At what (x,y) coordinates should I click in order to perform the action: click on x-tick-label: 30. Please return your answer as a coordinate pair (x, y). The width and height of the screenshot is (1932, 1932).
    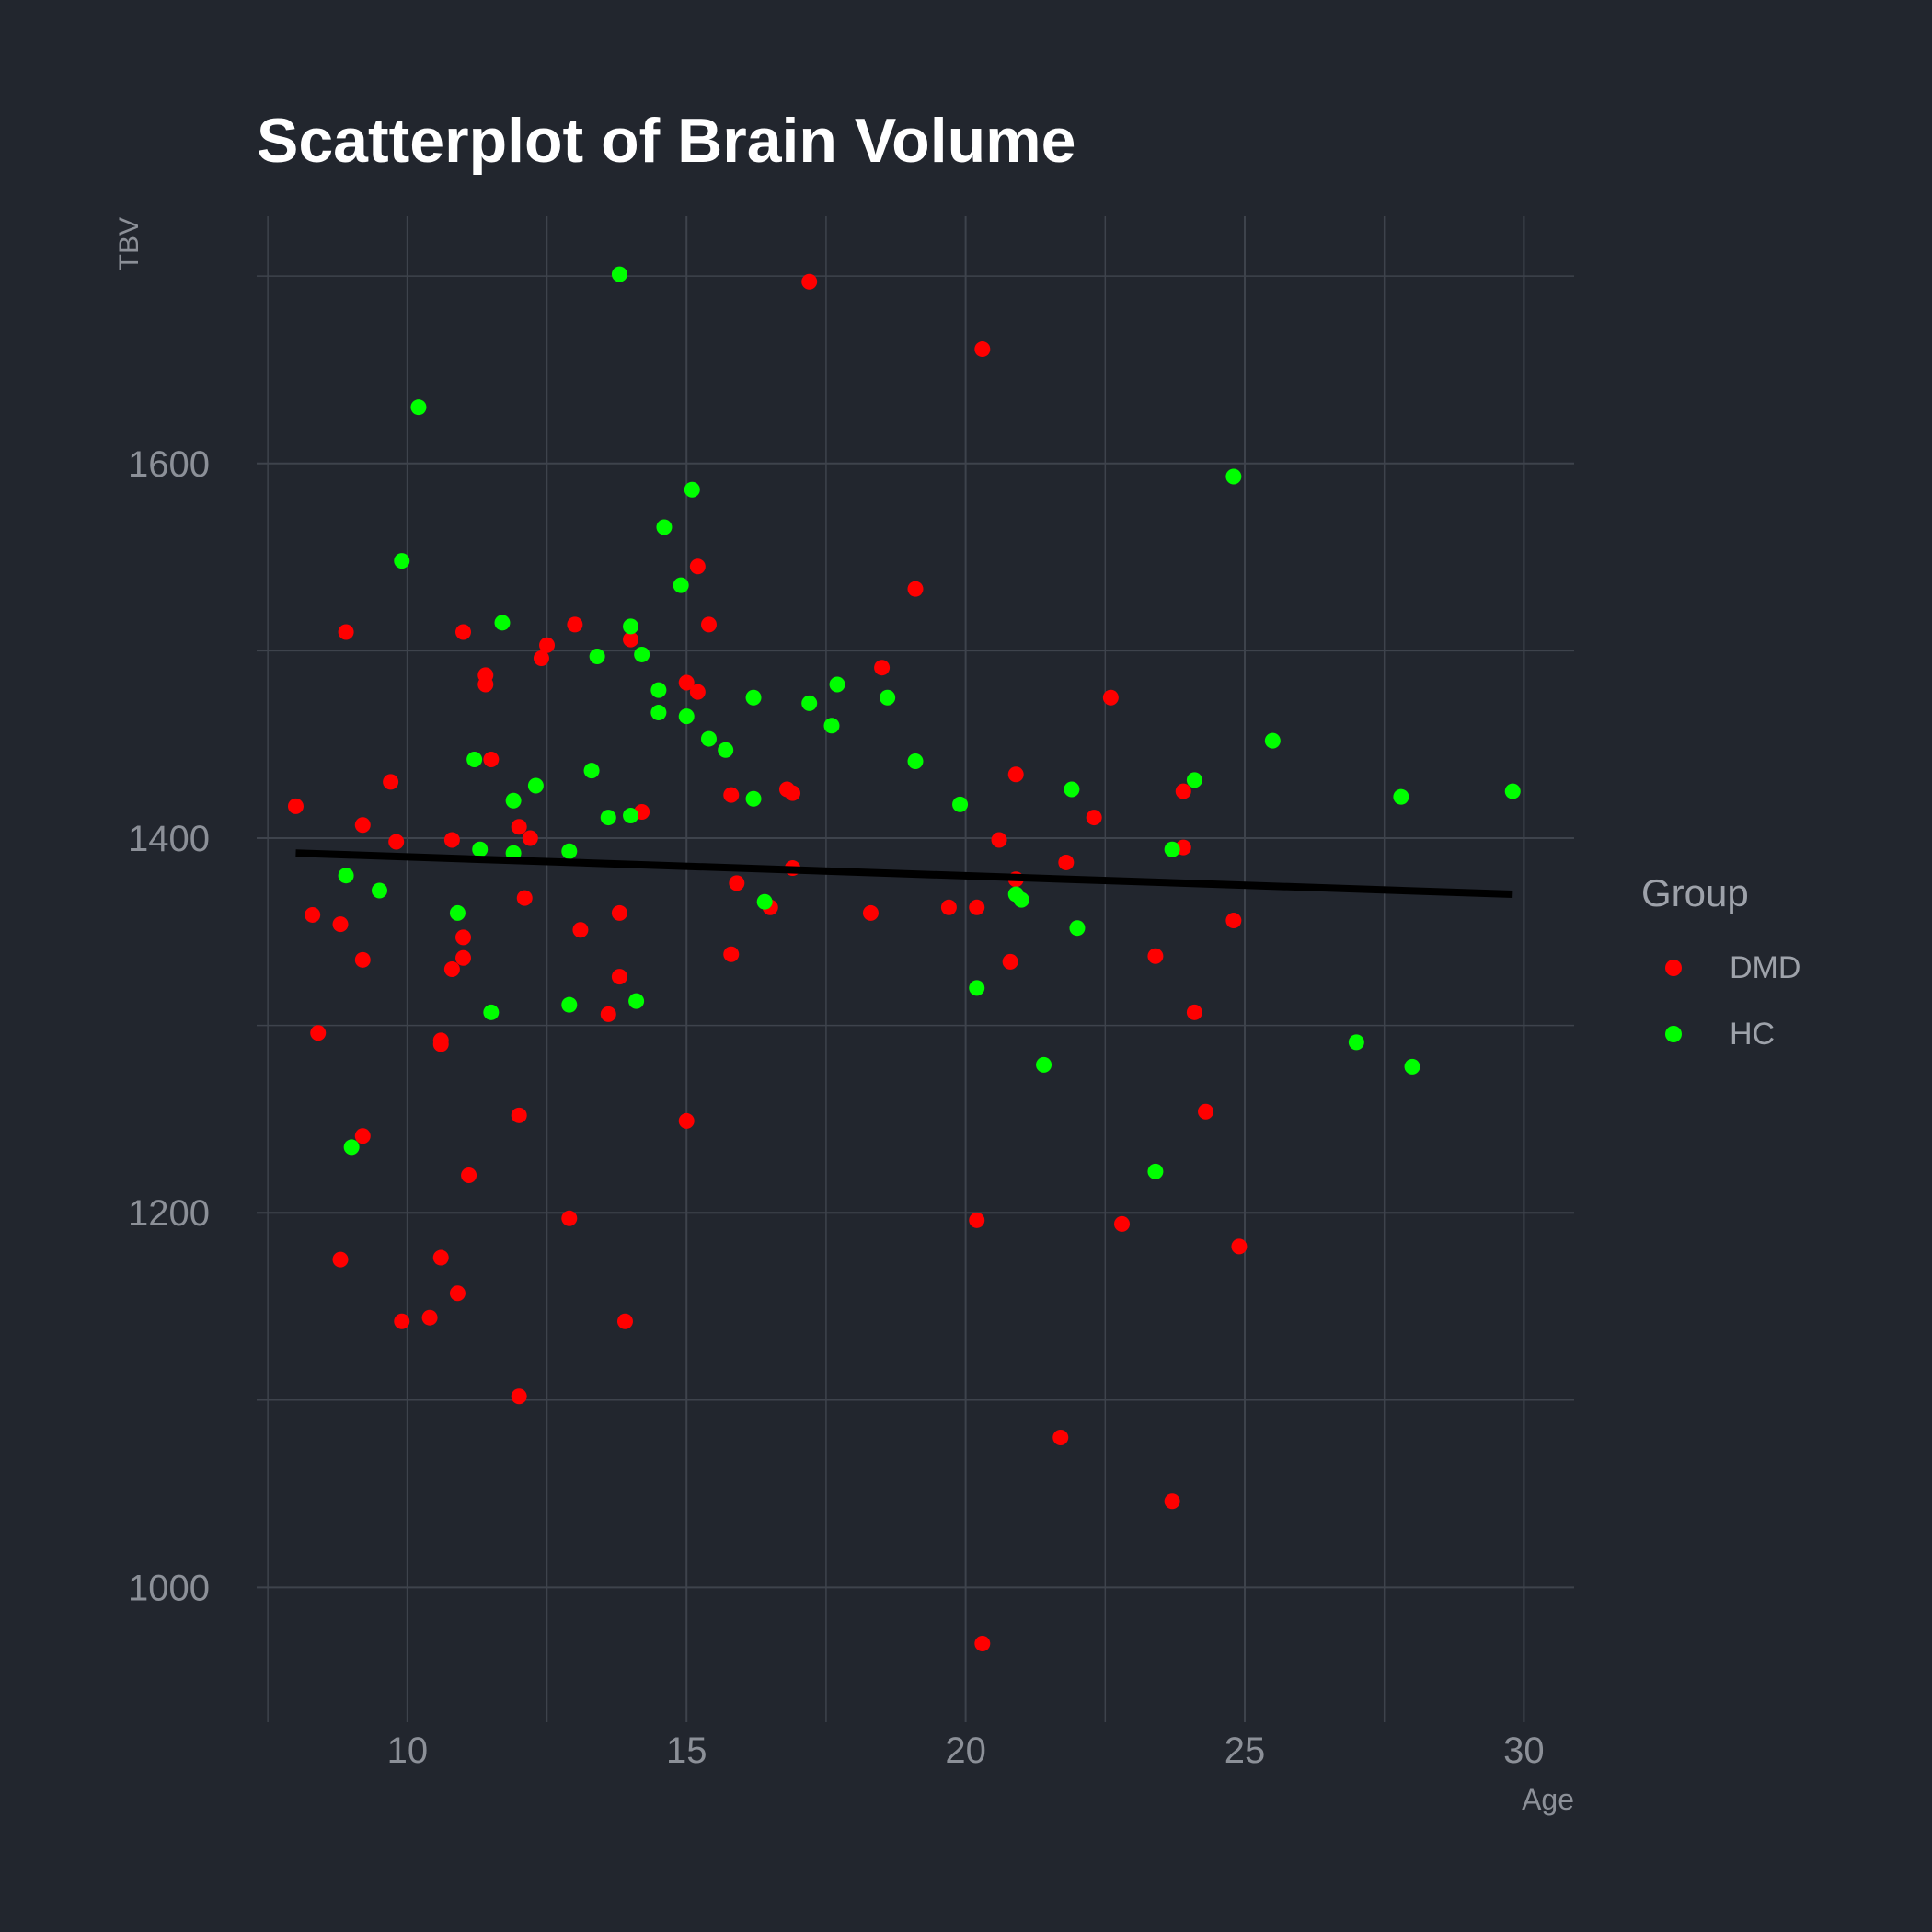
    Looking at the image, I should click on (1524, 1751).